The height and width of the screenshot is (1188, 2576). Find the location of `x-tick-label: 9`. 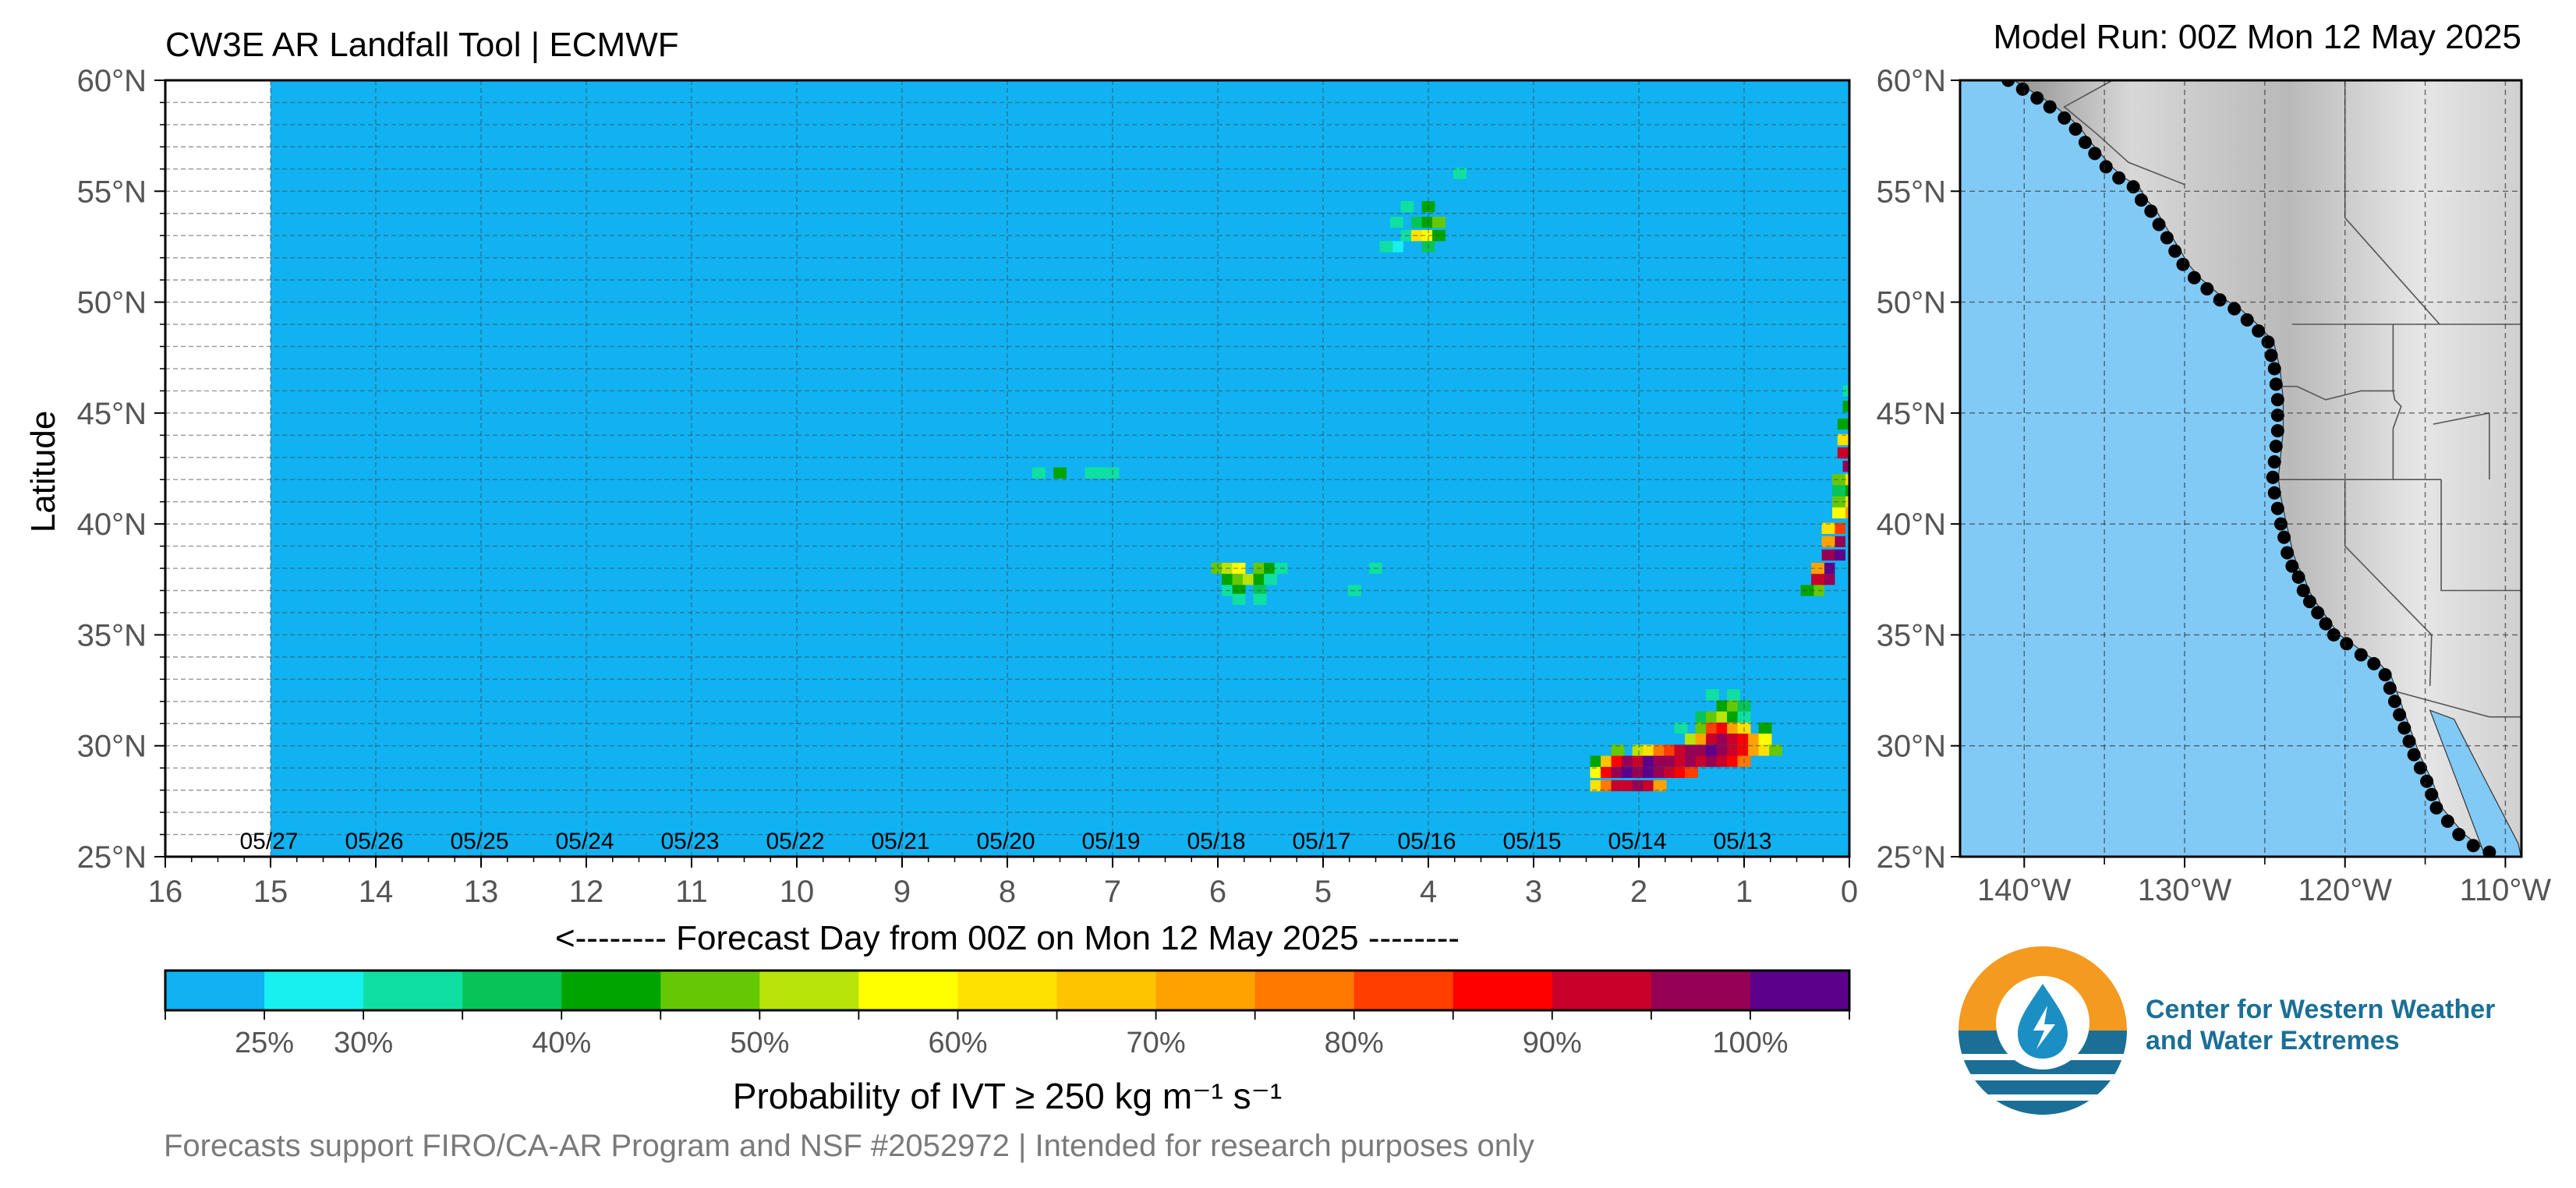

x-tick-label: 9 is located at coordinates (902, 892).